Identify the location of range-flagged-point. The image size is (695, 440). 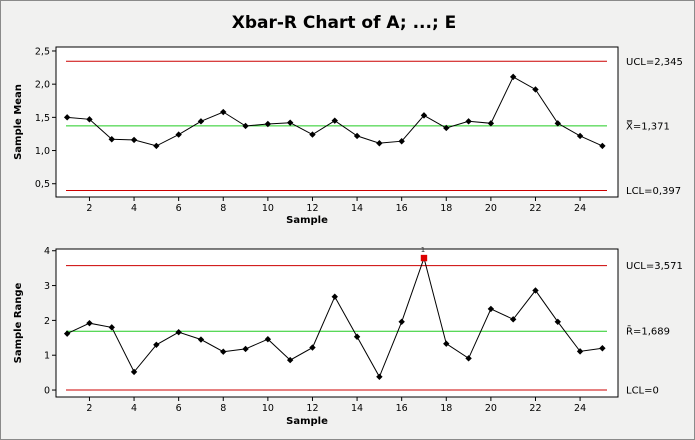
(424, 258).